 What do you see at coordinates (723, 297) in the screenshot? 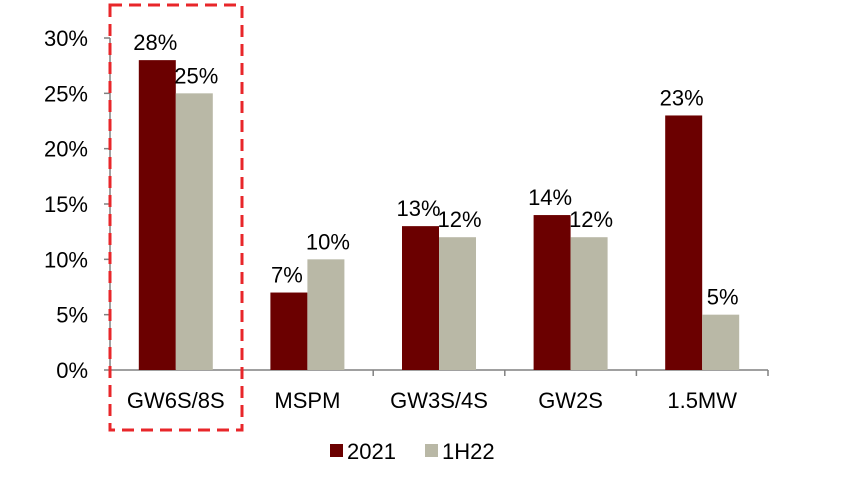
I see `data-label: 5%` at bounding box center [723, 297].